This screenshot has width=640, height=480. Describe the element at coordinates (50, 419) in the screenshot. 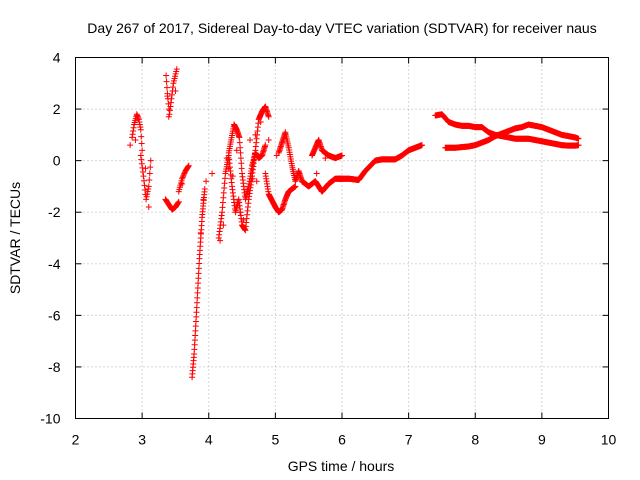

I see `y-tick-label: -10` at that location.